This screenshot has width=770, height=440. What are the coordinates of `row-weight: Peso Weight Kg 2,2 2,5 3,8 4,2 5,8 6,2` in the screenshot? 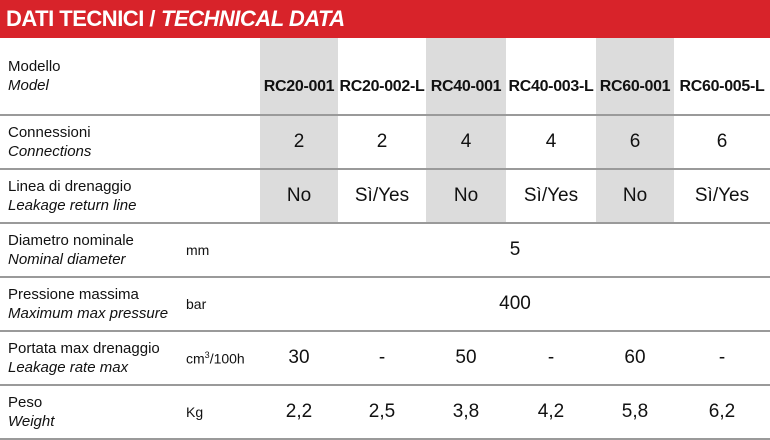 It's located at (385, 412).